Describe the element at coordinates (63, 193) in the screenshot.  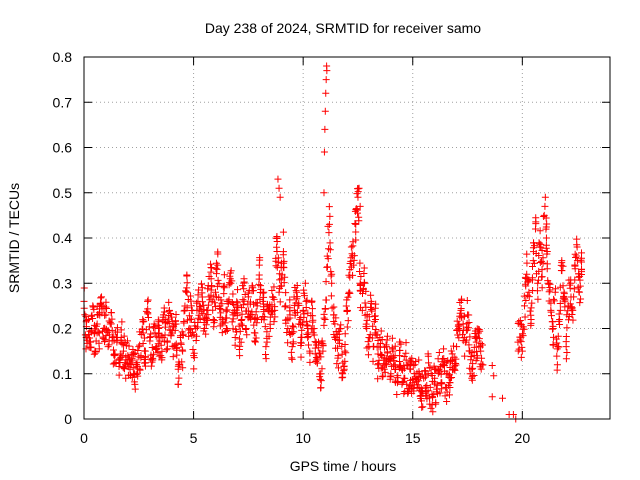
I see `y-tick-label: 0.5` at that location.